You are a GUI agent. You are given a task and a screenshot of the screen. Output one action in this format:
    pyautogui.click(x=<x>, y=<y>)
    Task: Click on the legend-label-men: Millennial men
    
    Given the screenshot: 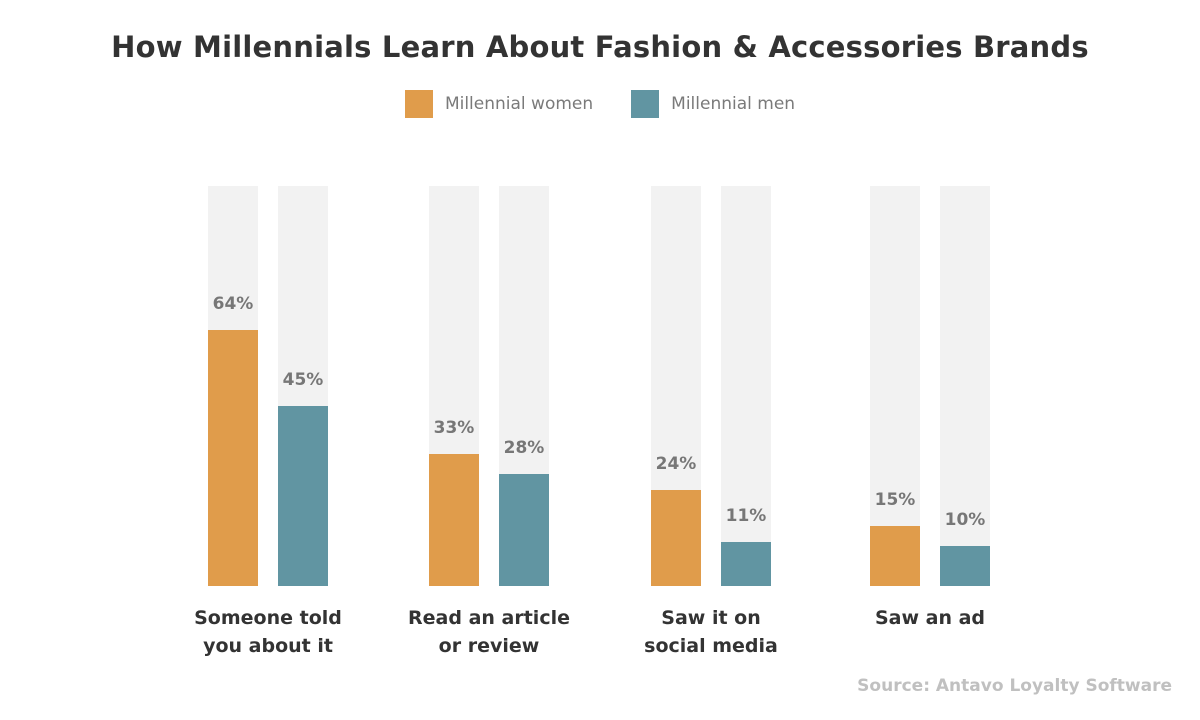 What is the action you would take?
    pyautogui.click(x=733, y=104)
    